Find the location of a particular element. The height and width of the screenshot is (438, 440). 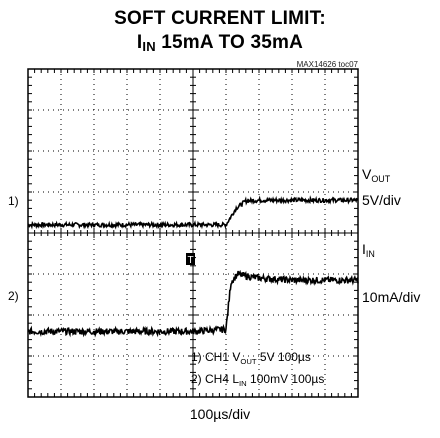

trigger-marker-box is located at coordinates (190, 259).